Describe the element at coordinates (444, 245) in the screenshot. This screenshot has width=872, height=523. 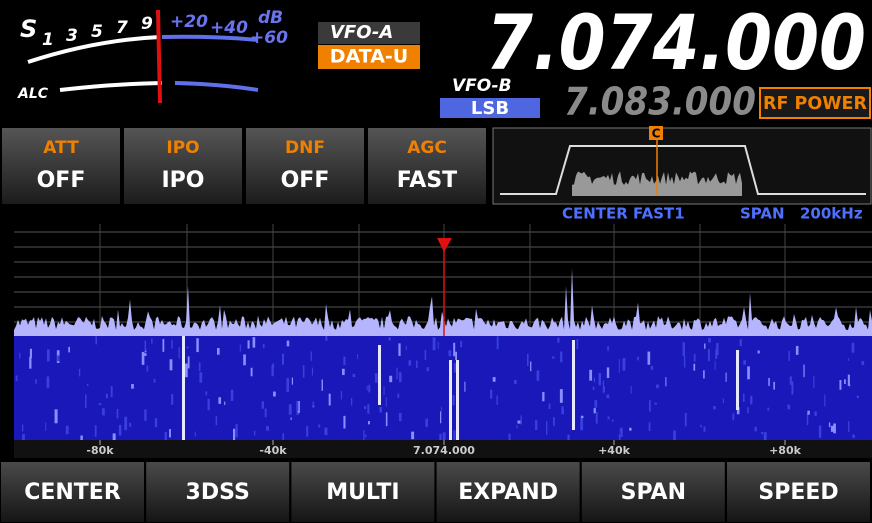
I see `center-marker` at that location.